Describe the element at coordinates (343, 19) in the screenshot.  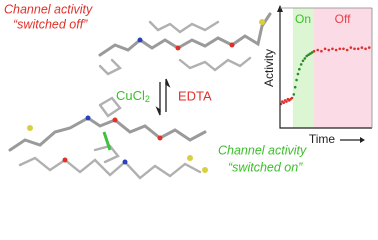
I see `region-label: Off` at that location.